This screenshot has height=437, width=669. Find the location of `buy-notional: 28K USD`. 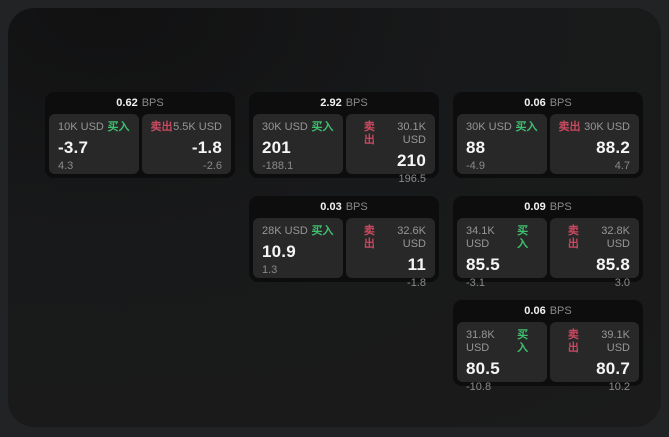

buy-notional: 28K USD is located at coordinates (285, 231).